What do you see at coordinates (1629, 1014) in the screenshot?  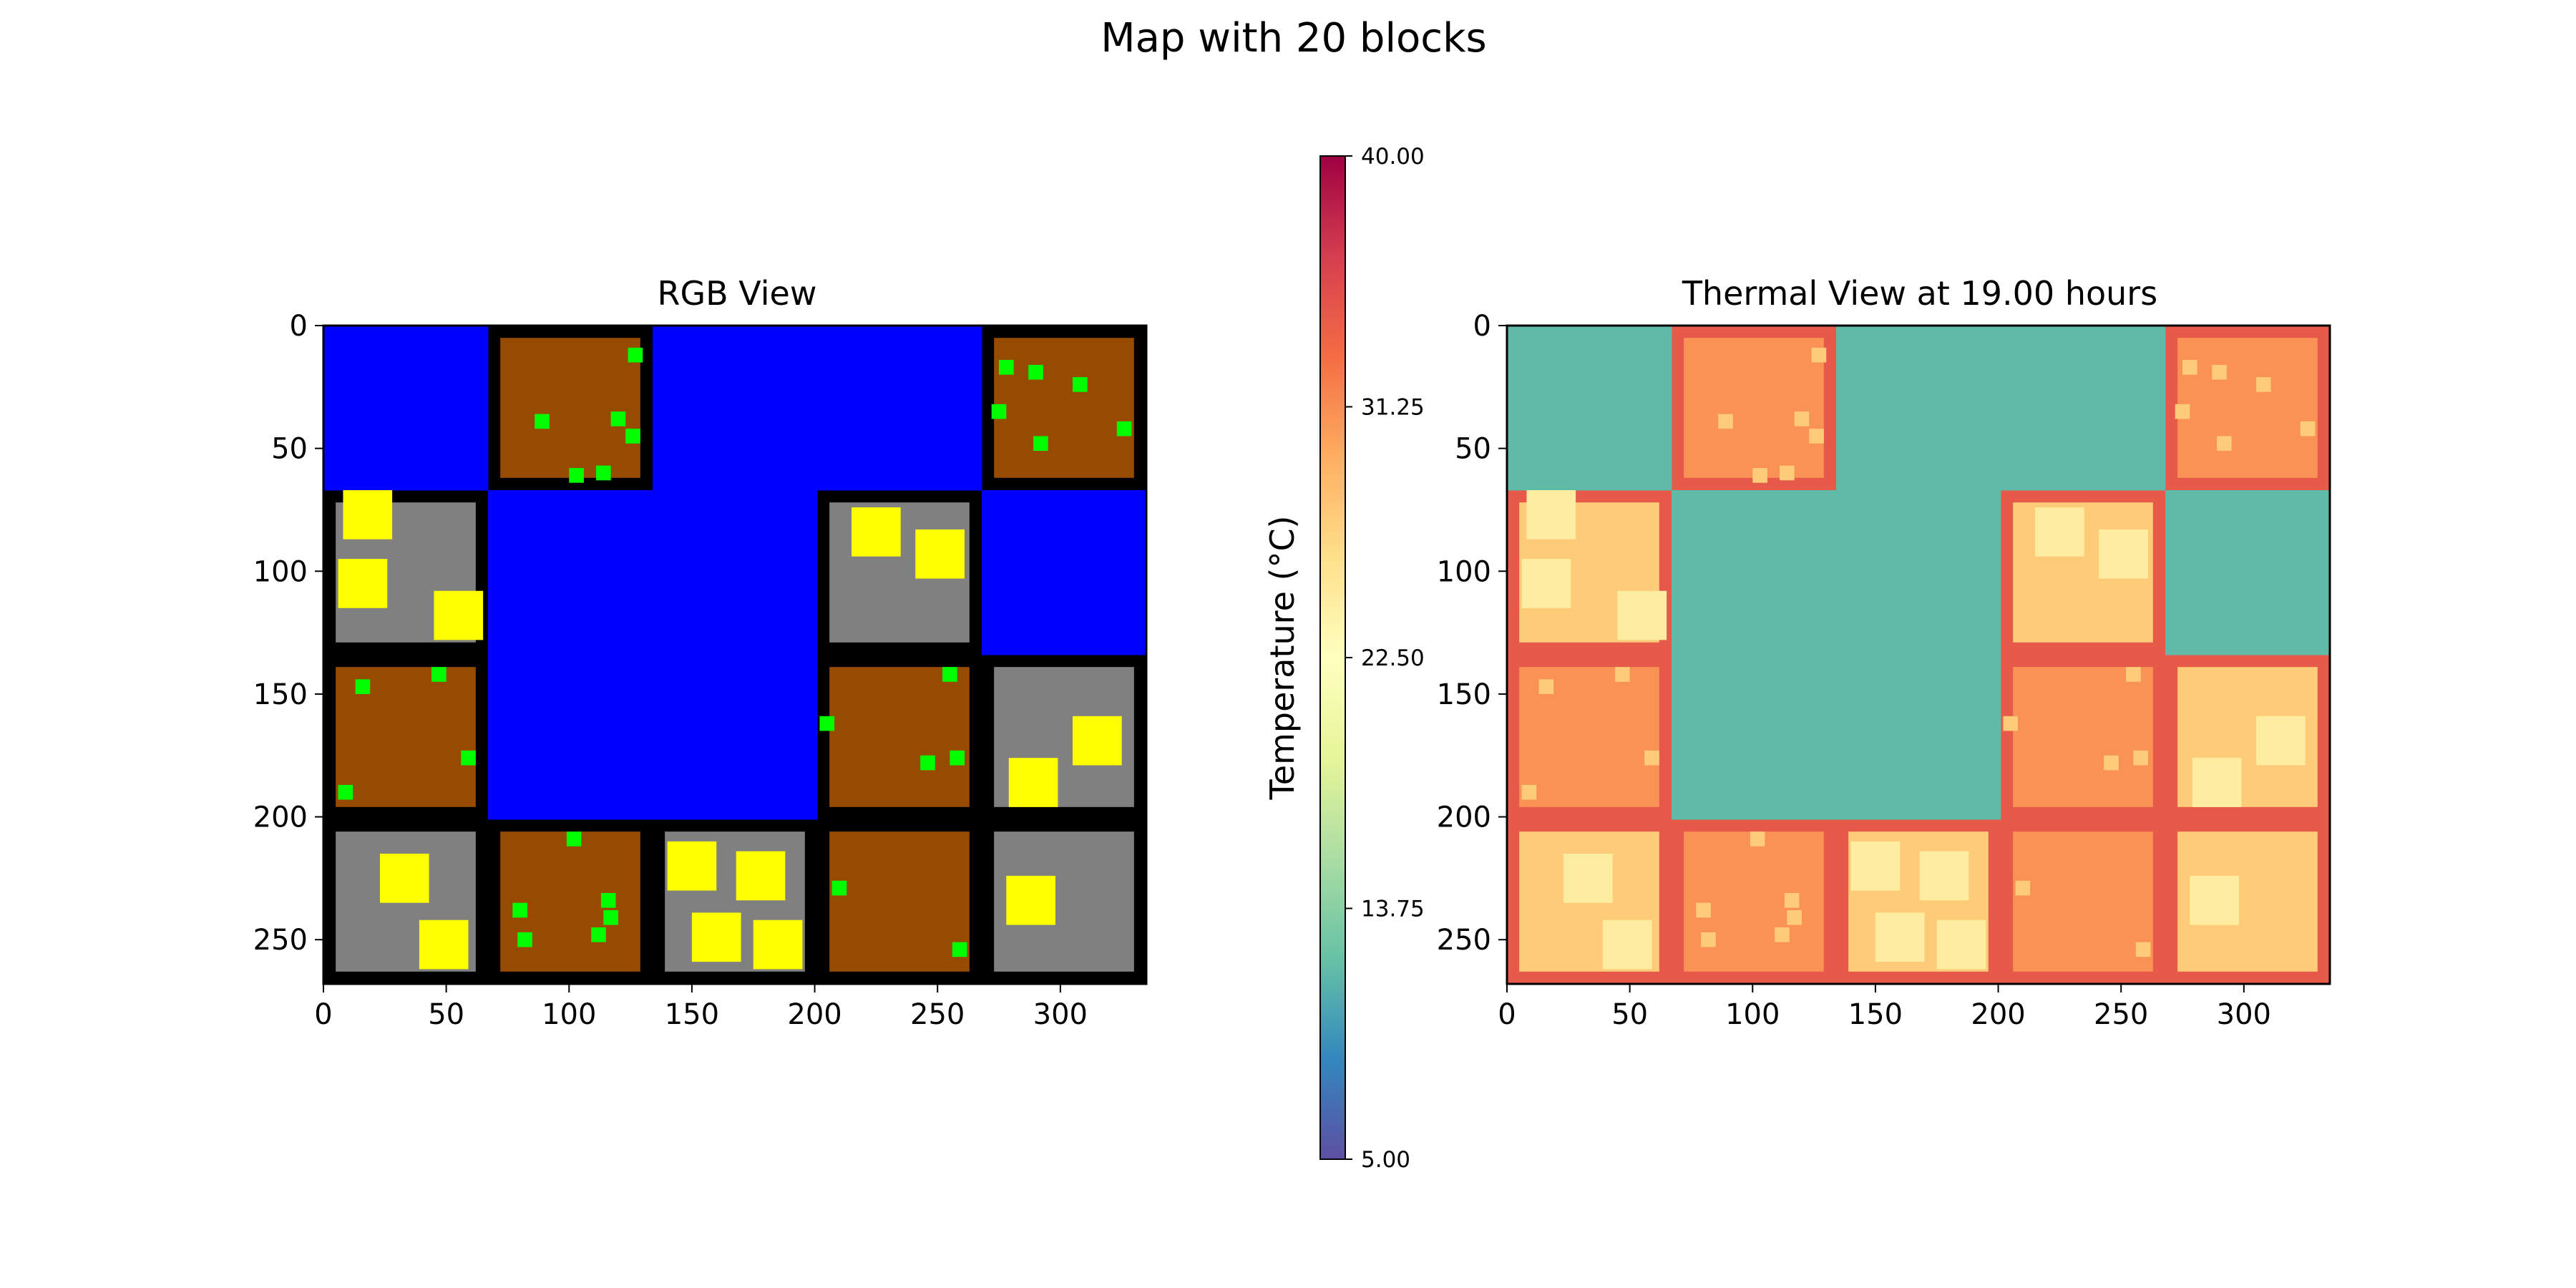 I see `thermal-x-tick-label: 50` at bounding box center [1629, 1014].